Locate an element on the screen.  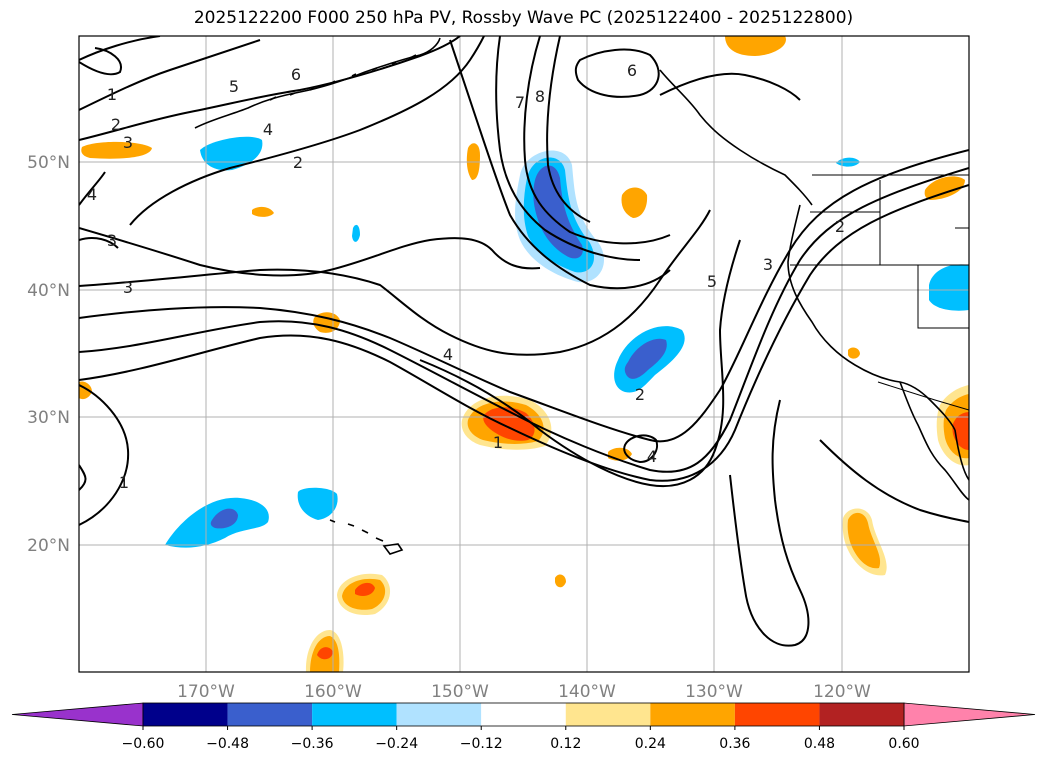
contour-label: 8 is located at coordinates (540, 96).